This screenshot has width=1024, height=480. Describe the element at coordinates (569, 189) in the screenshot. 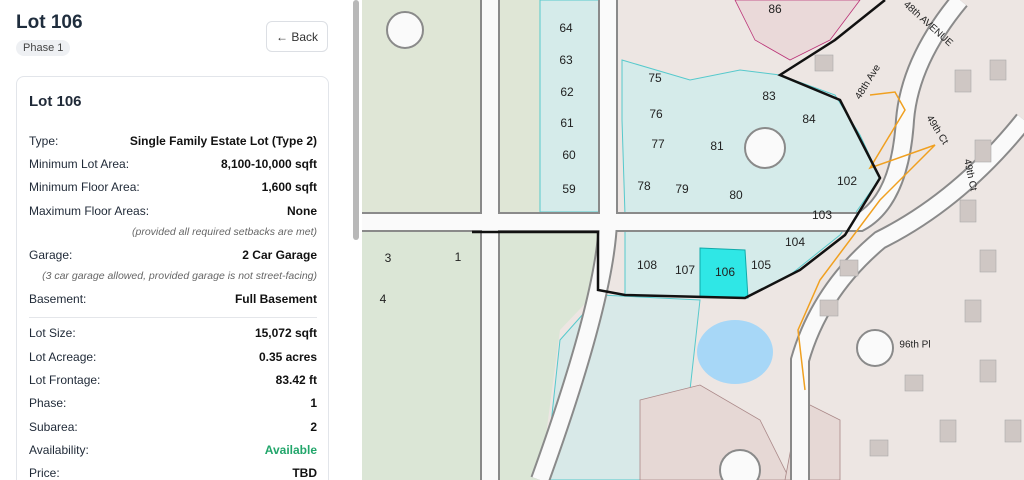

I see `lot-label: 59` at that location.